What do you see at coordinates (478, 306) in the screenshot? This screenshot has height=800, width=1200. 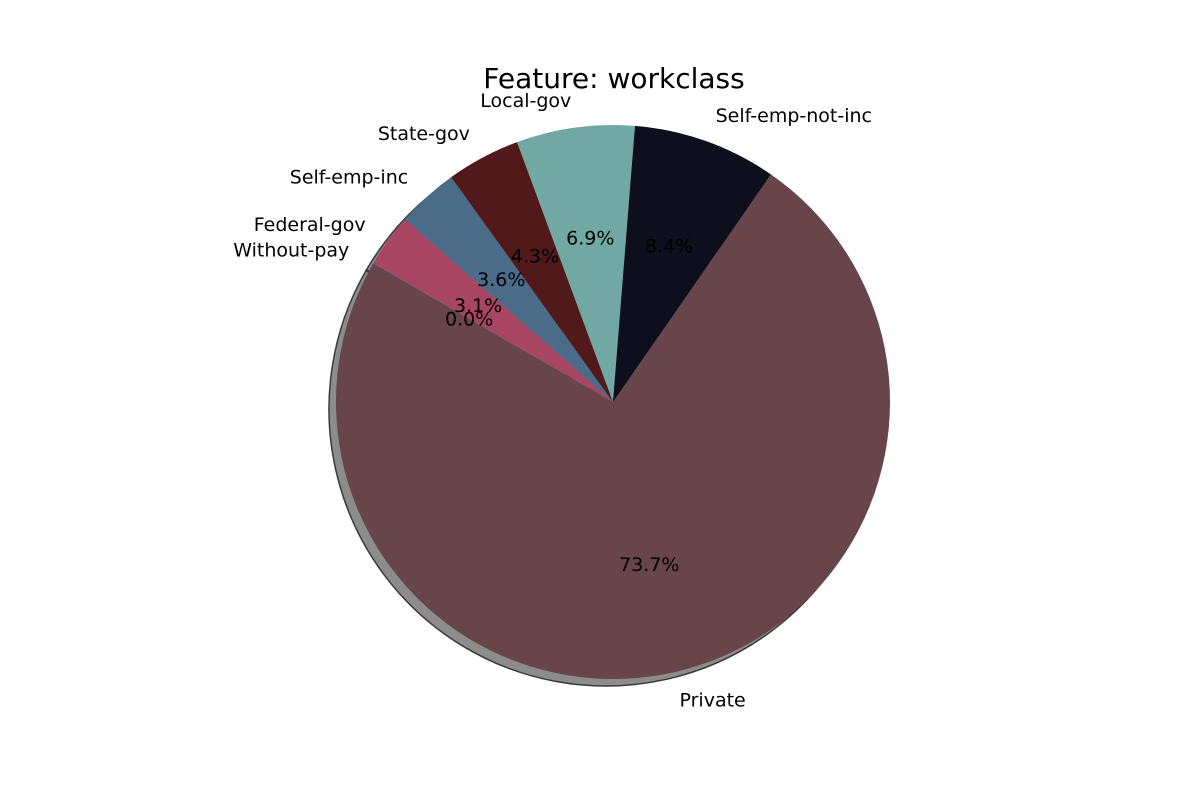 I see `pct-label-federal-gov: 3.1%` at bounding box center [478, 306].